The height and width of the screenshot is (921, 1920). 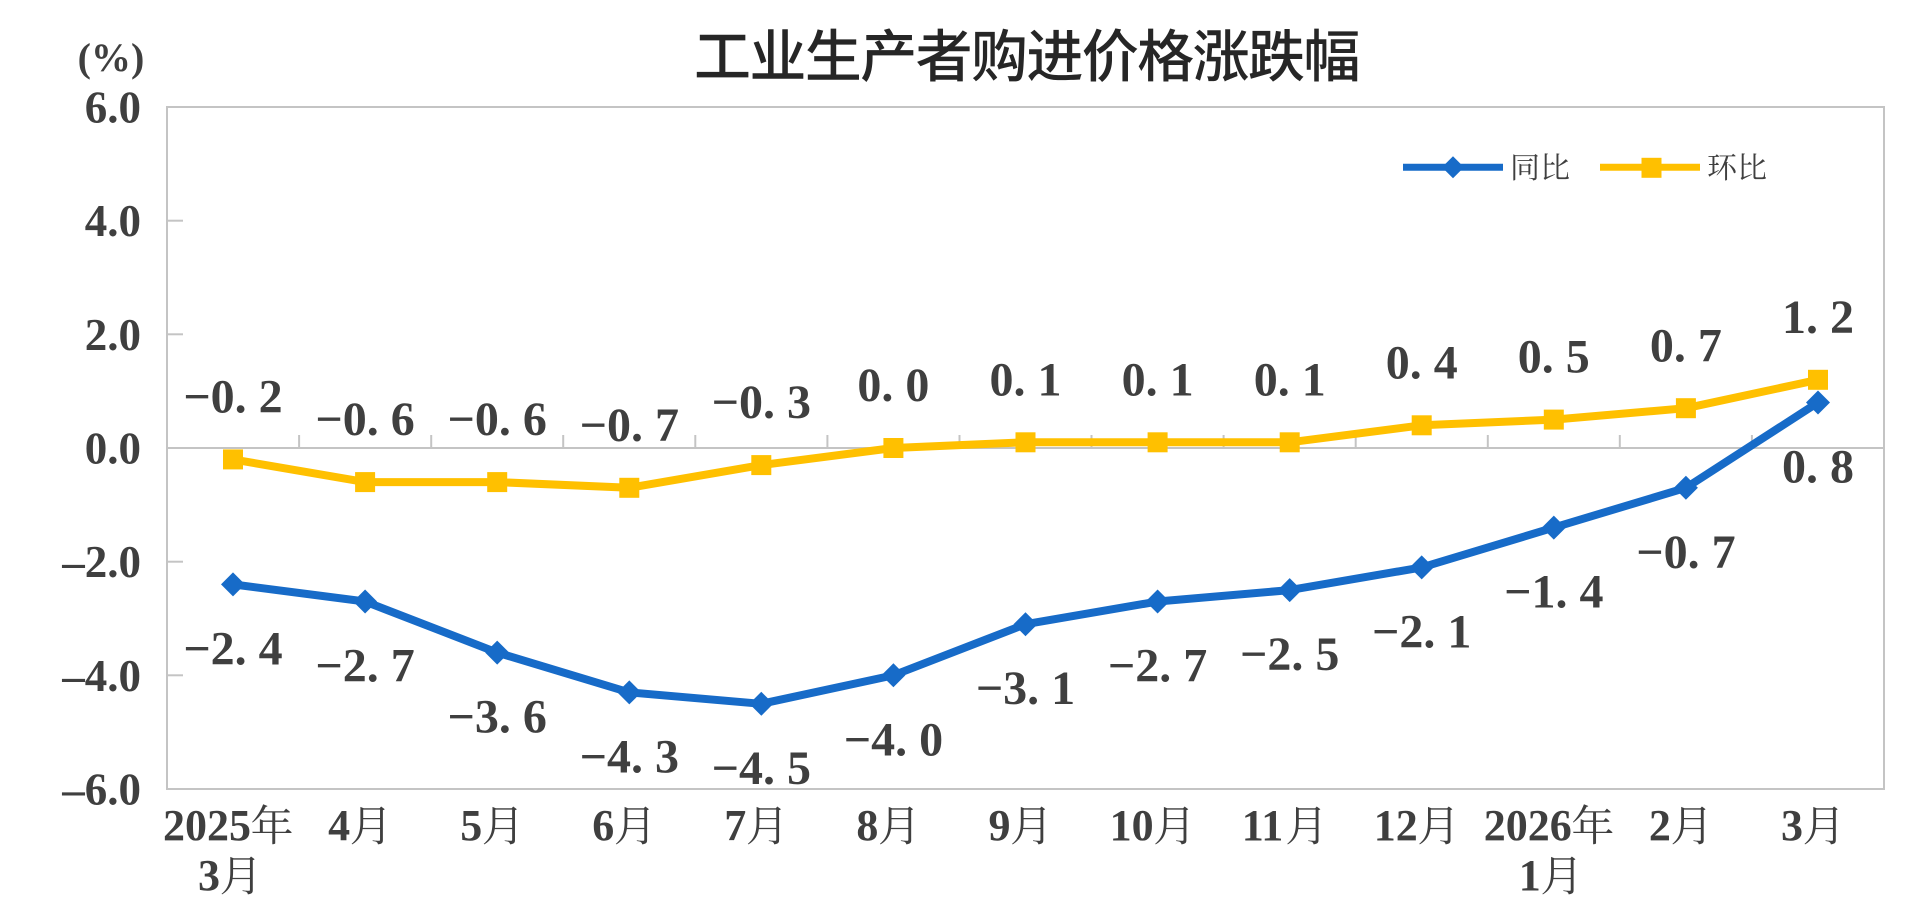 I want to click on svg-text: 0. 4, so click(x=1422, y=362).